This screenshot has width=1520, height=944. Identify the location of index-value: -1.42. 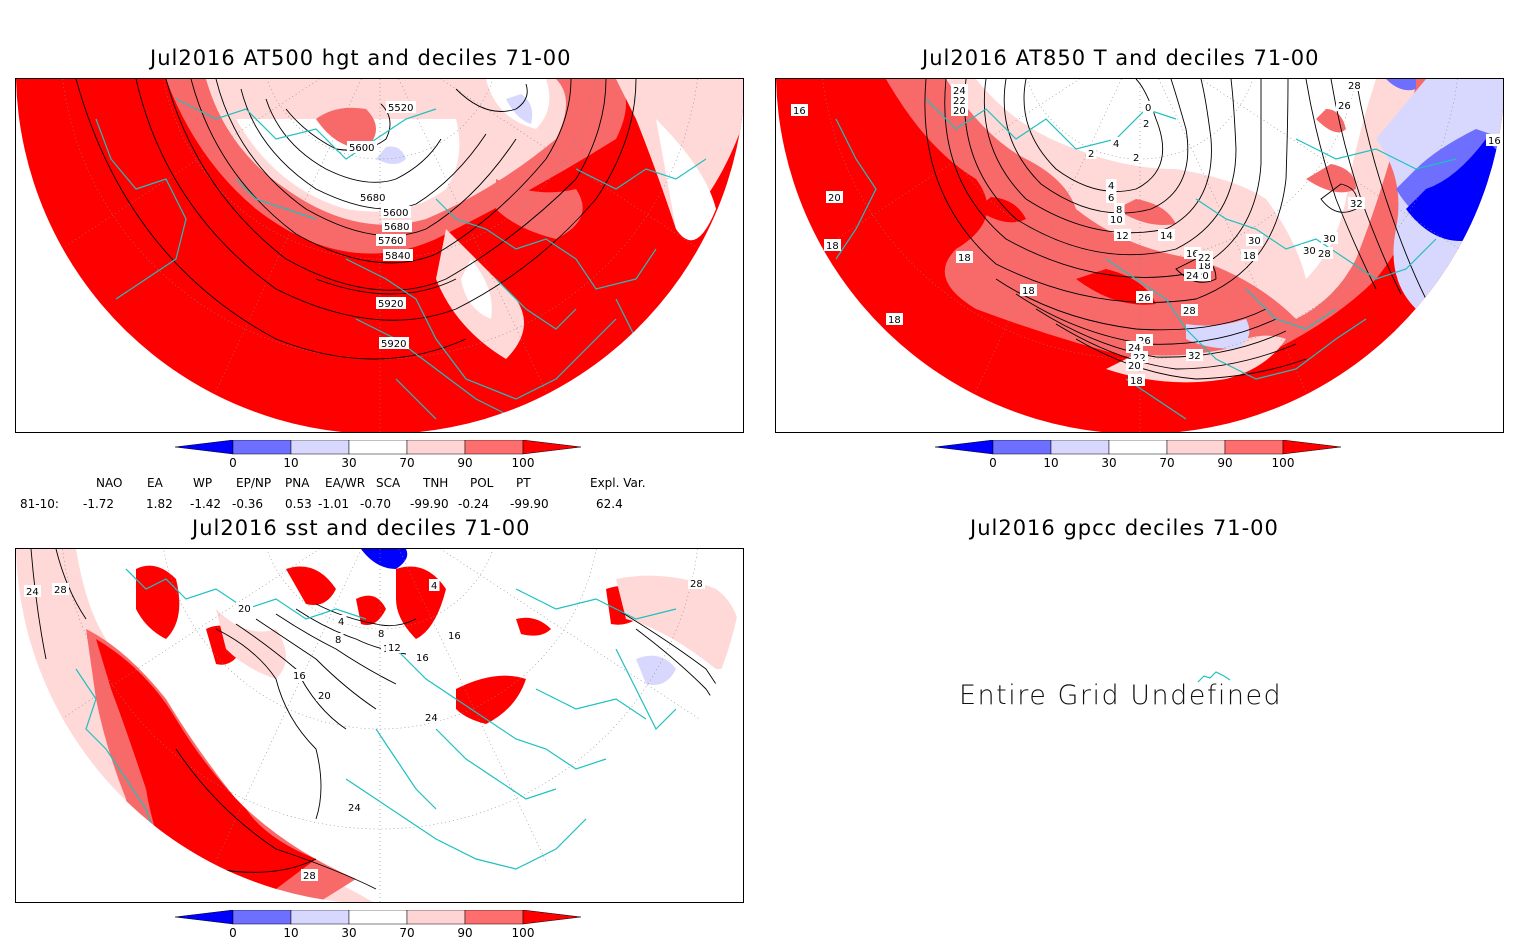
(206, 504).